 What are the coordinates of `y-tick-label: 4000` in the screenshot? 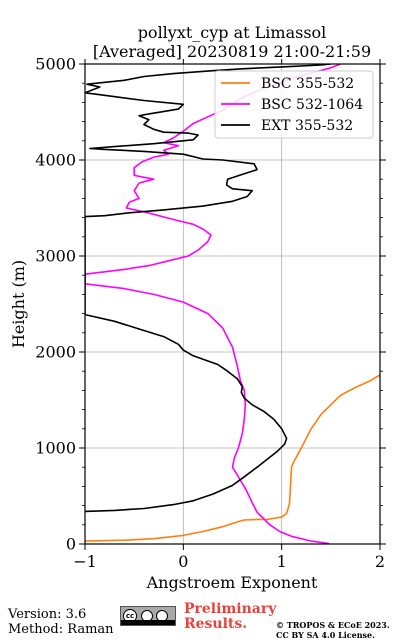 It's located at (55, 160).